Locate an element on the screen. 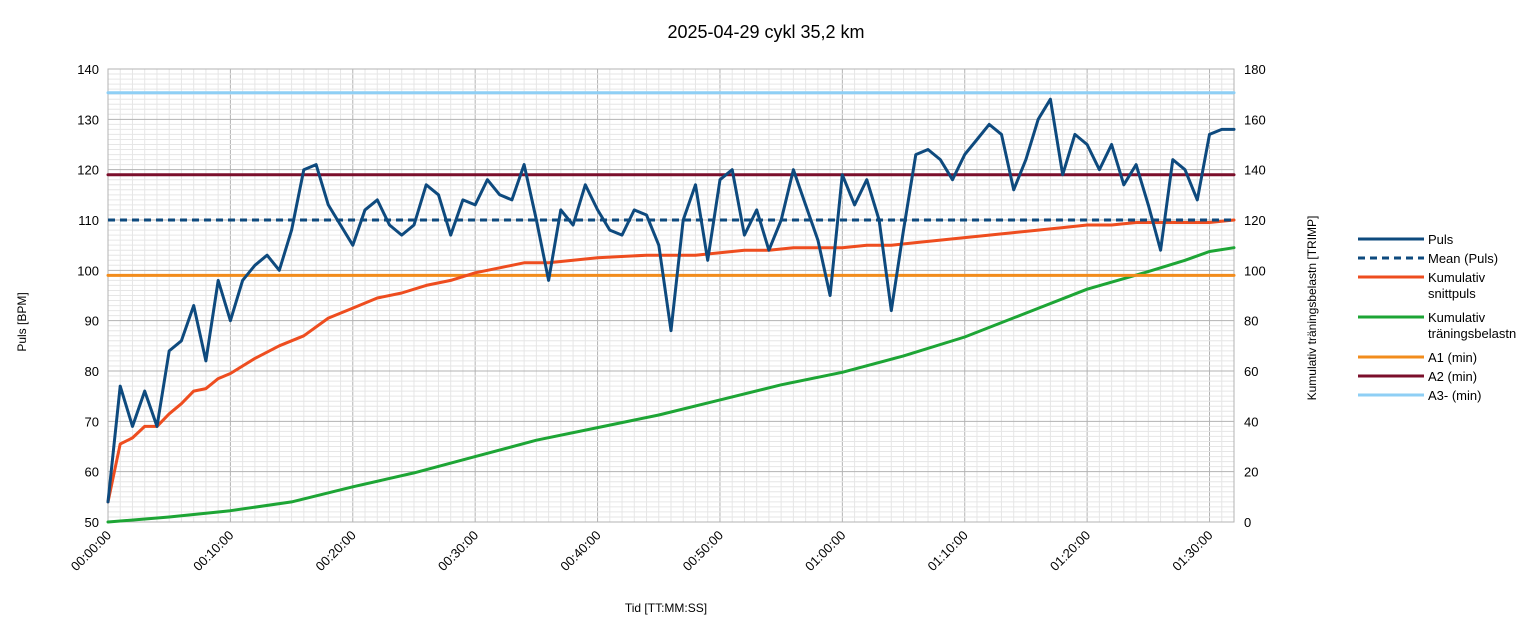  legend-label: A2 (min) is located at coordinates (1452, 376).